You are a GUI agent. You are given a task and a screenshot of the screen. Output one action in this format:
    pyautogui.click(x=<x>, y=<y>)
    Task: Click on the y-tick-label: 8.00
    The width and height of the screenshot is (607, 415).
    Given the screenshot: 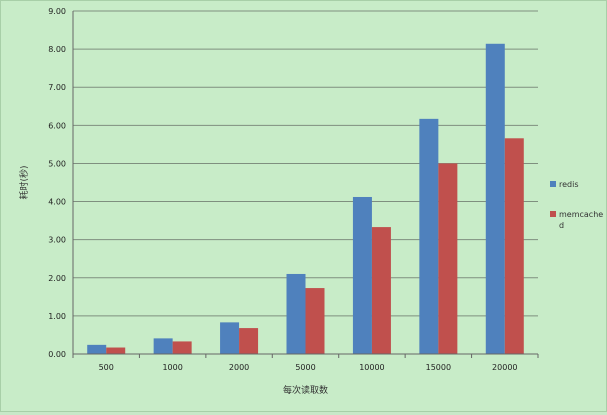 What is the action you would take?
    pyautogui.click(x=57, y=49)
    